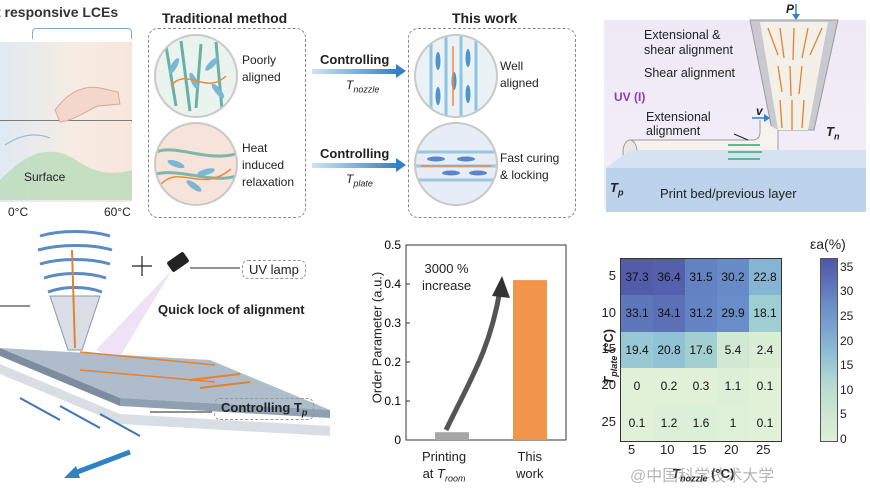 The height and width of the screenshot is (492, 870). Describe the element at coordinates (444, 456) in the screenshot. I see `bar-category-printing-line1: Printing` at that location.